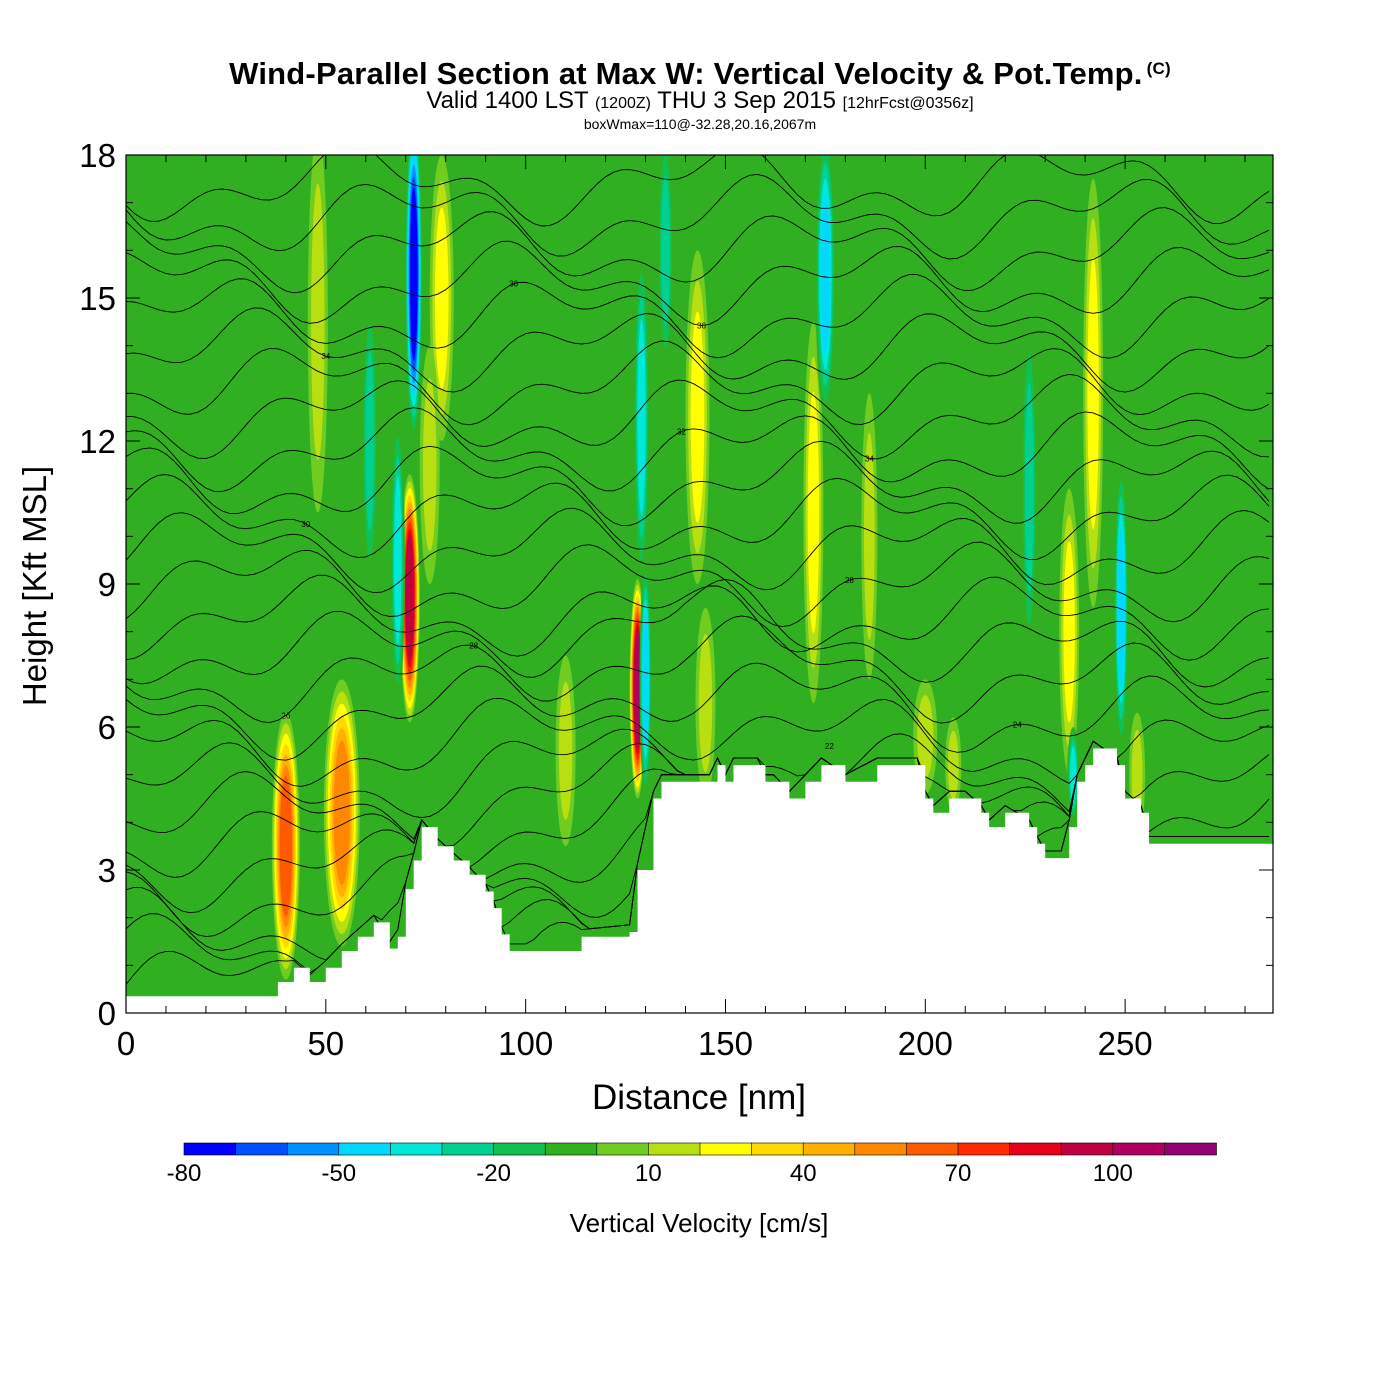 This screenshot has width=1400, height=1400. What do you see at coordinates (700, 124) in the screenshot?
I see `box-wmax-label: boxWmax=110@-32.28,20.16,2067m` at bounding box center [700, 124].